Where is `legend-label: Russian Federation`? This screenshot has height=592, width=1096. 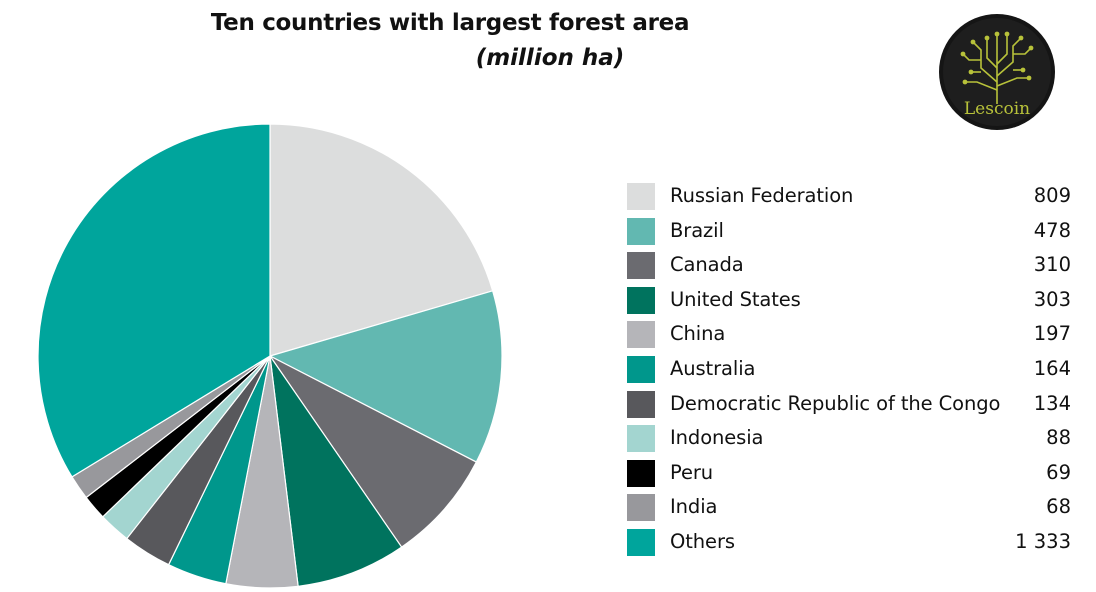 legend-label: Russian Federation is located at coordinates (762, 195).